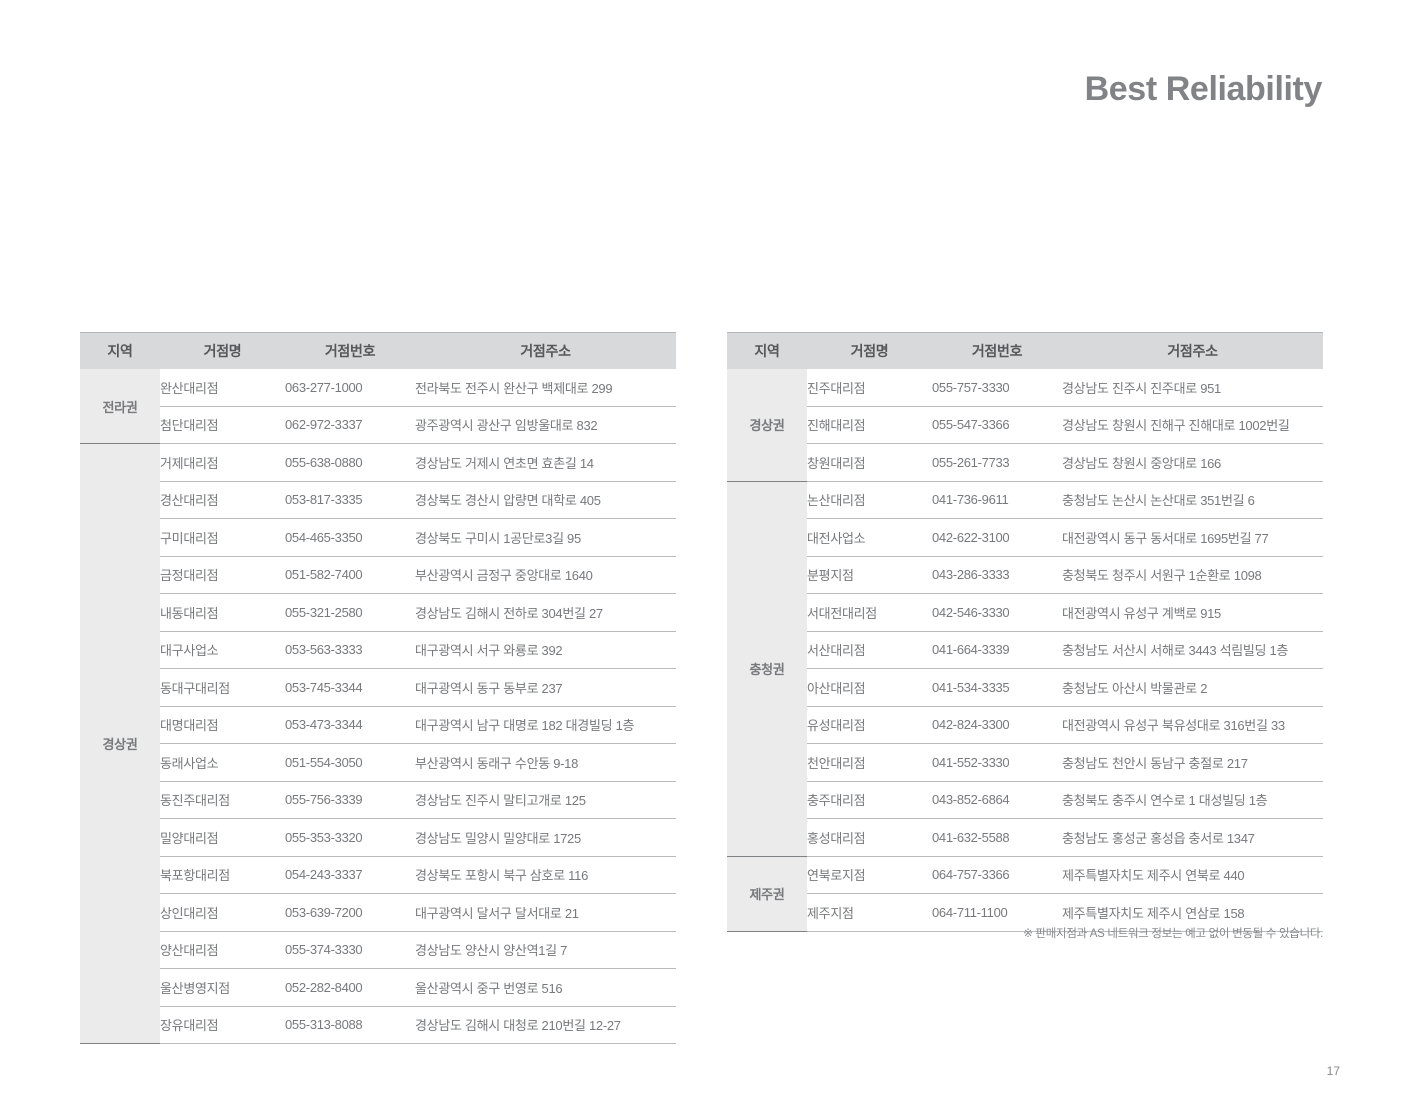  What do you see at coordinates (350, 575) in the screenshot?
I see `branch-phone: 051-582-7400` at bounding box center [350, 575].